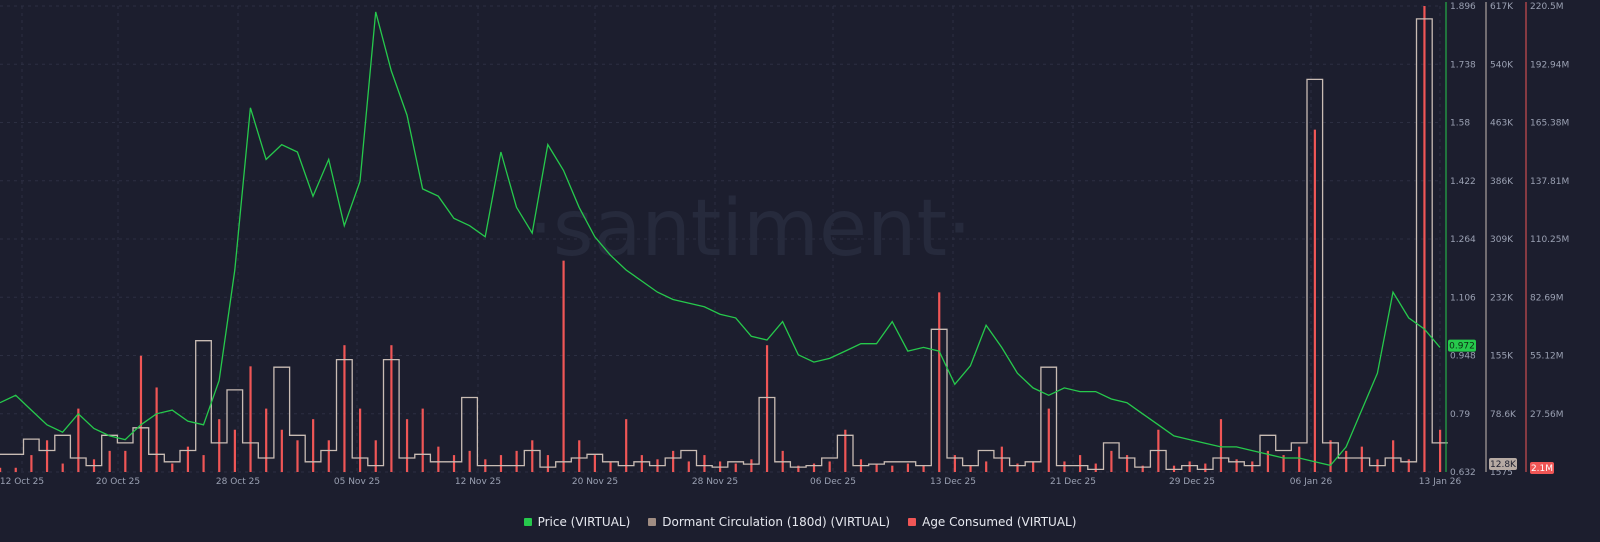  What do you see at coordinates (1463, 65) in the screenshot?
I see `axis-tick-price-1: 1.738` at bounding box center [1463, 65].